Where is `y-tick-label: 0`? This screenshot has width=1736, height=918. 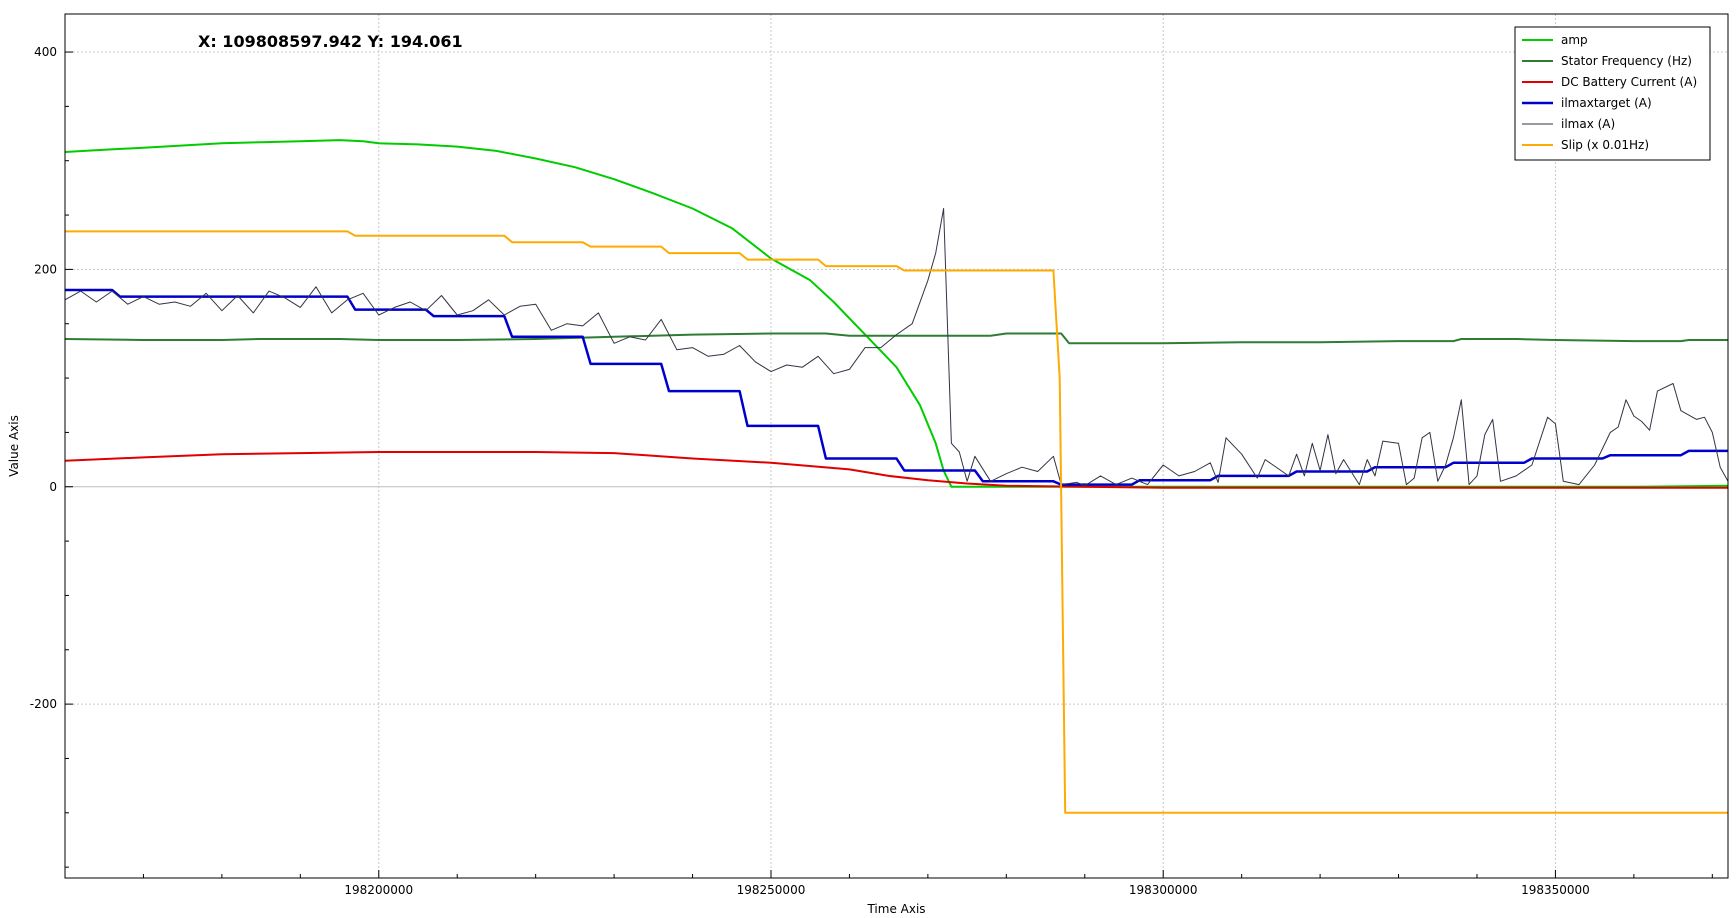
y-tick-label: 0 is located at coordinates (53, 487).